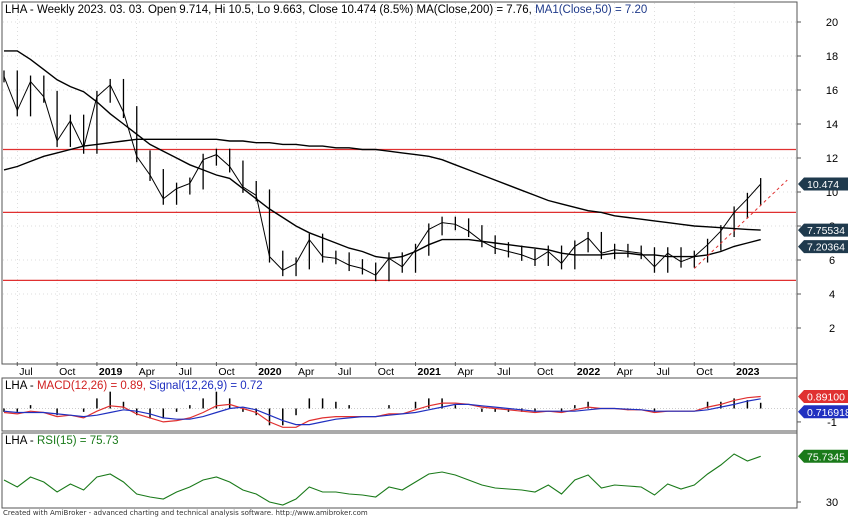 The height and width of the screenshot is (520, 850). Describe the element at coordinates (828, 413) in the screenshot. I see `badge-signal-value: 0.716918` at that location.